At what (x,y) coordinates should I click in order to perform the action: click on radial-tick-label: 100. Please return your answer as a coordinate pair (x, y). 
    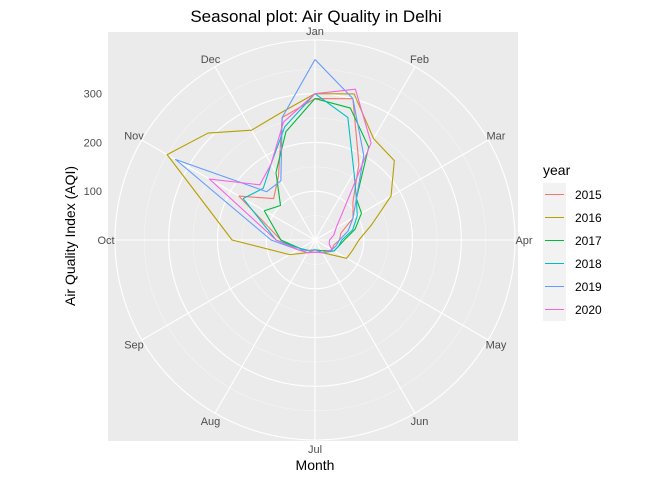
    Looking at the image, I should click on (93, 192).